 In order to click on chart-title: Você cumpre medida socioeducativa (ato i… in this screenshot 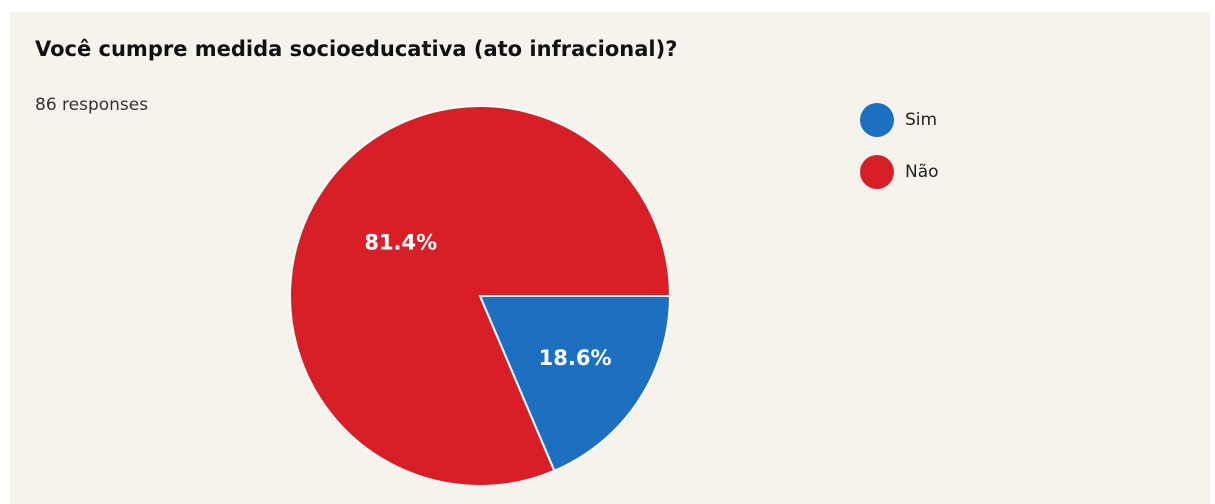, I will do `click(356, 49)`.